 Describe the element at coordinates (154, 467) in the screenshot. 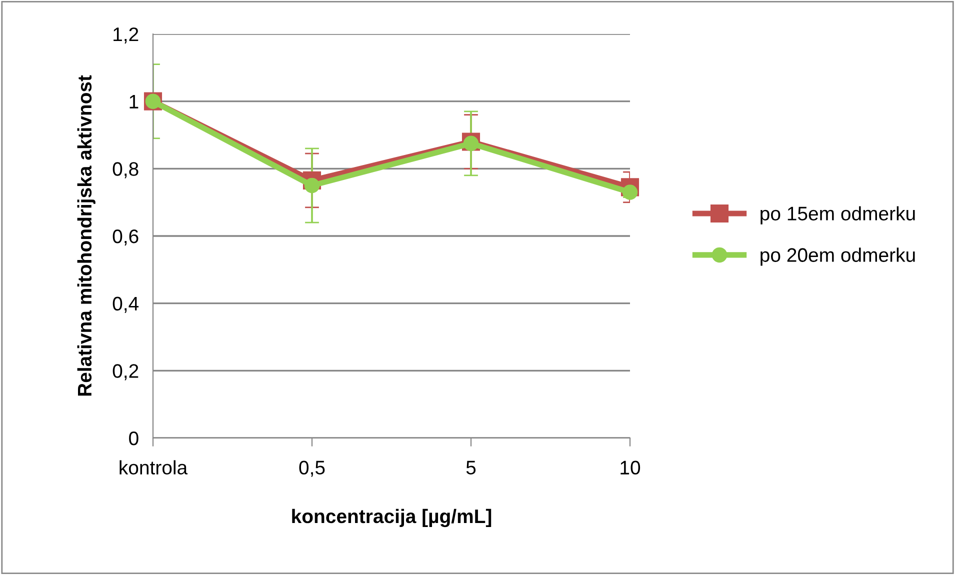

I see `x-tick-label: kontrola` at that location.